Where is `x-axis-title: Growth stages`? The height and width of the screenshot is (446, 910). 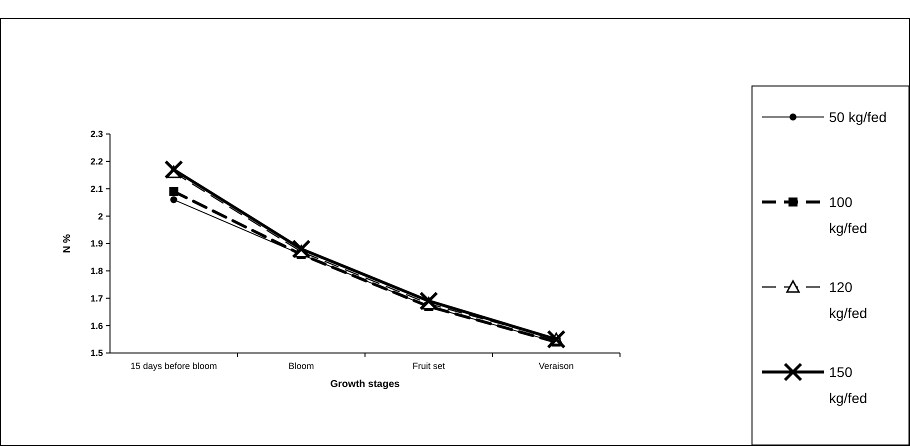
x-axis-title: Growth stages is located at coordinates (365, 384).